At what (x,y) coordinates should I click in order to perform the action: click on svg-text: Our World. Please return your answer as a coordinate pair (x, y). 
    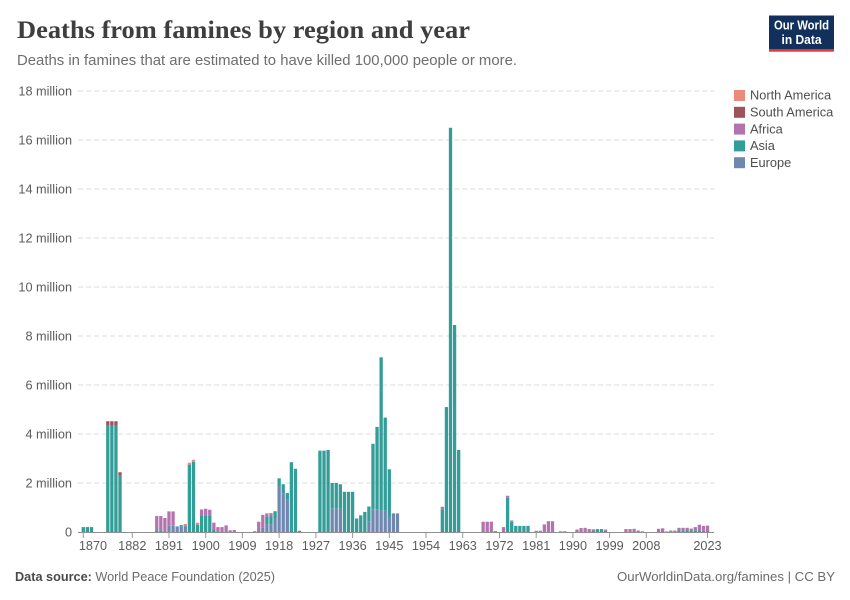
    Looking at the image, I should click on (801, 26).